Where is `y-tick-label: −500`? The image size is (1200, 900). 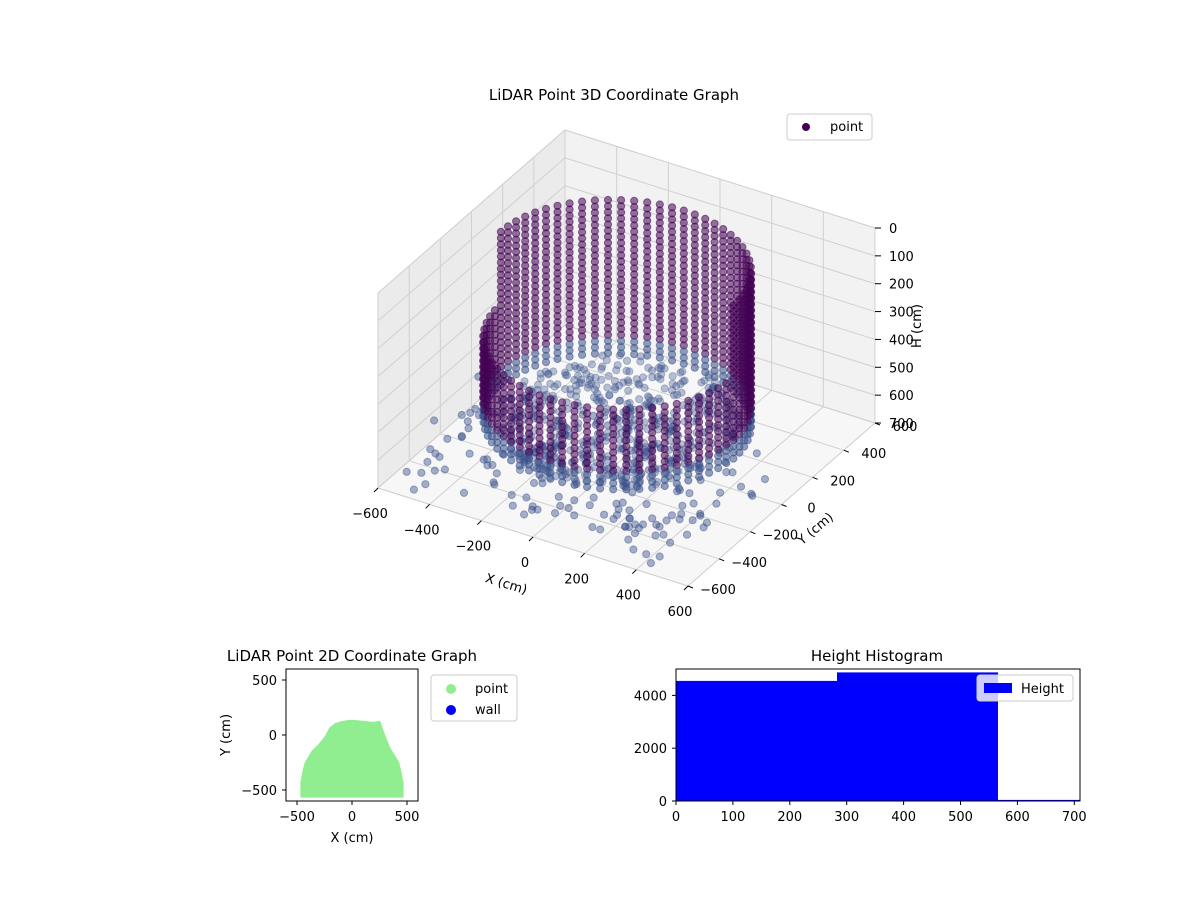 y-tick-label: −500 is located at coordinates (259, 791).